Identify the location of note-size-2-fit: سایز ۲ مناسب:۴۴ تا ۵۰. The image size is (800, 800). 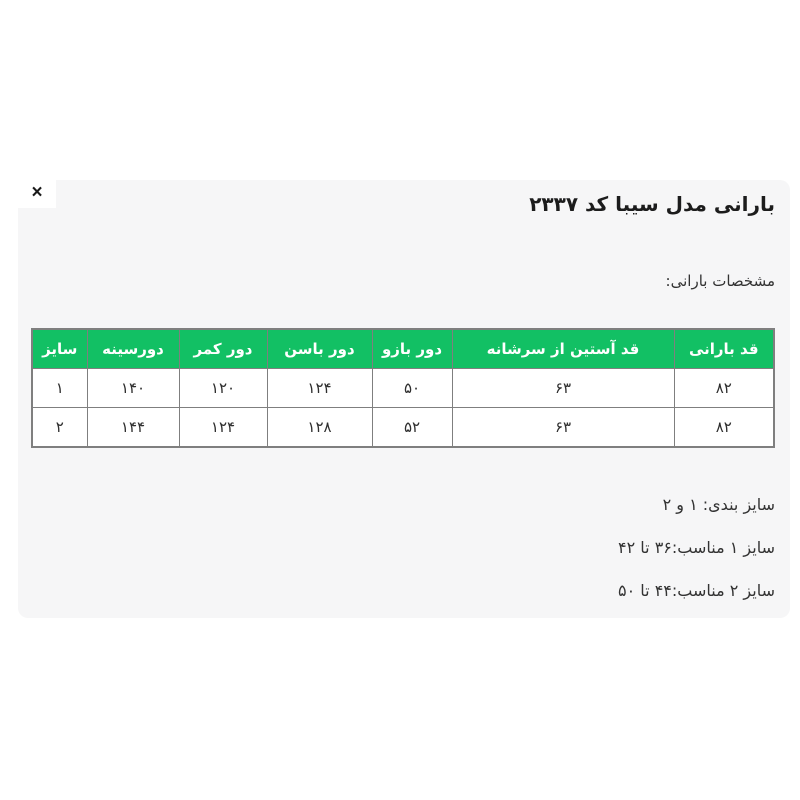
(696, 590).